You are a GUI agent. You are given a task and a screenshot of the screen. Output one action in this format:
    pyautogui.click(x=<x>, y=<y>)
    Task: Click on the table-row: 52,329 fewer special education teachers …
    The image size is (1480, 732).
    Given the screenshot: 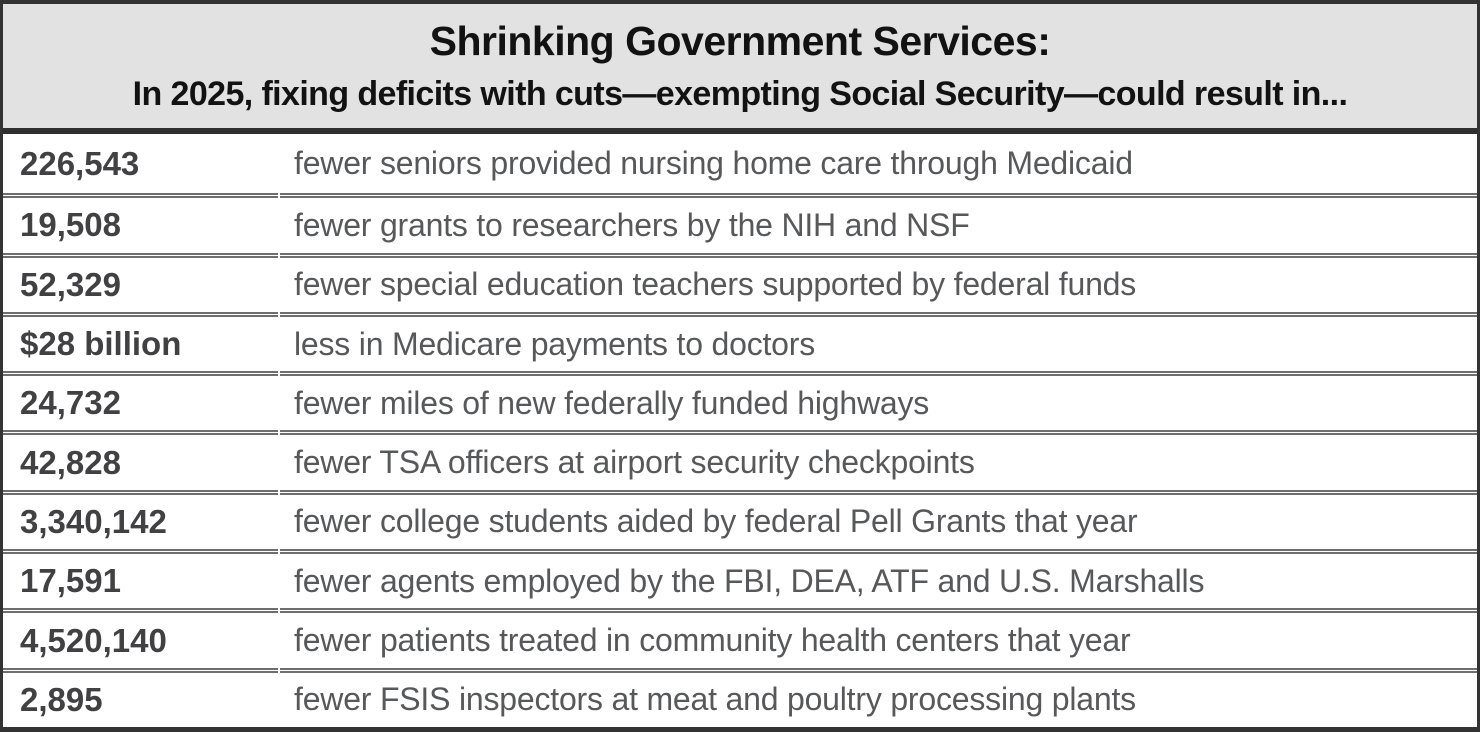 What is the action you would take?
    pyautogui.click(x=740, y=282)
    